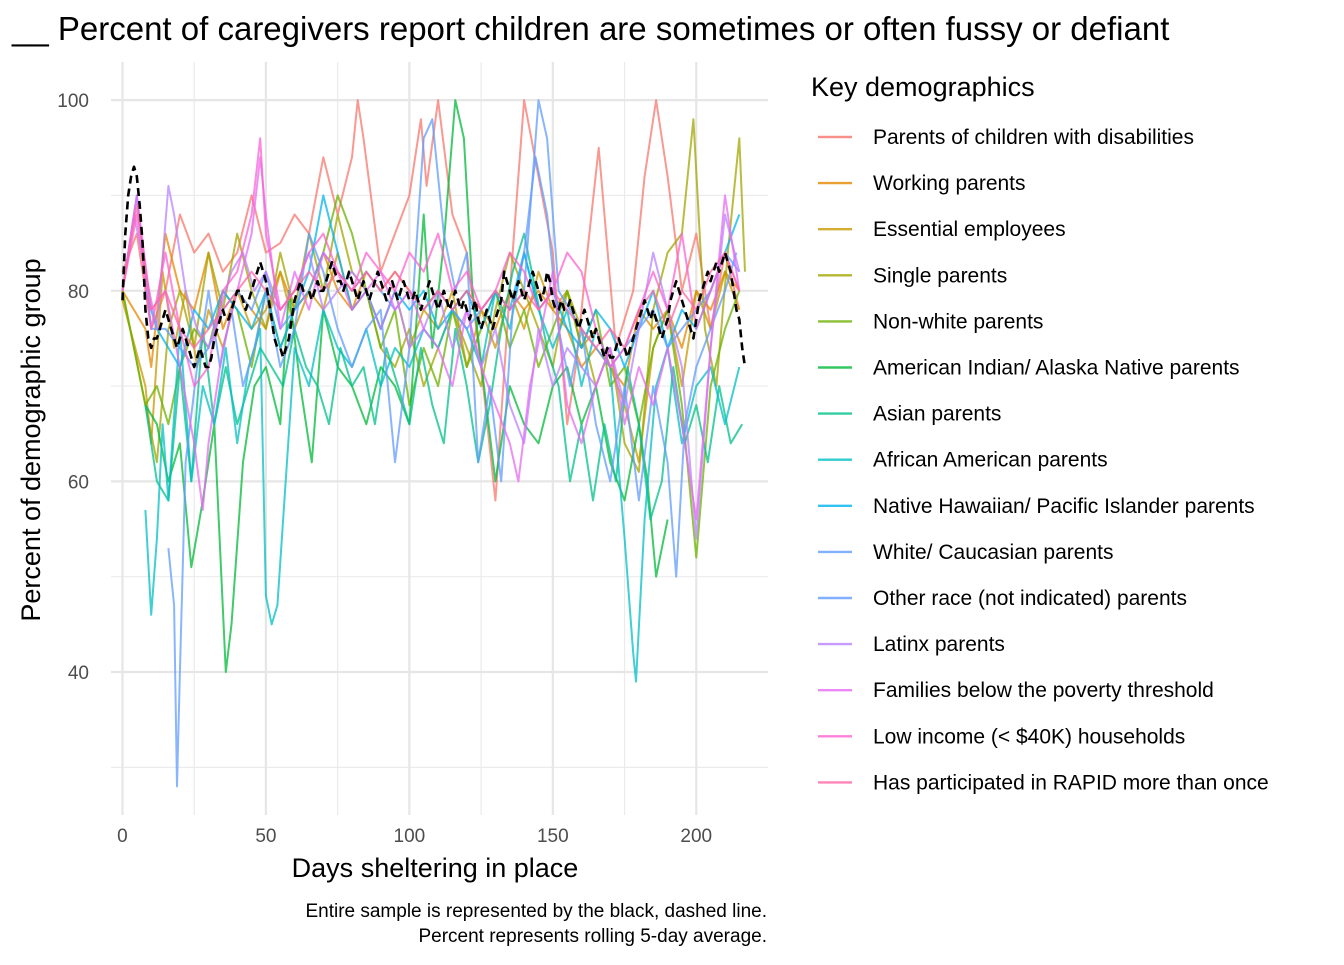 The height and width of the screenshot is (965, 1344). I want to click on legend-label: Essential employees, so click(969, 229).